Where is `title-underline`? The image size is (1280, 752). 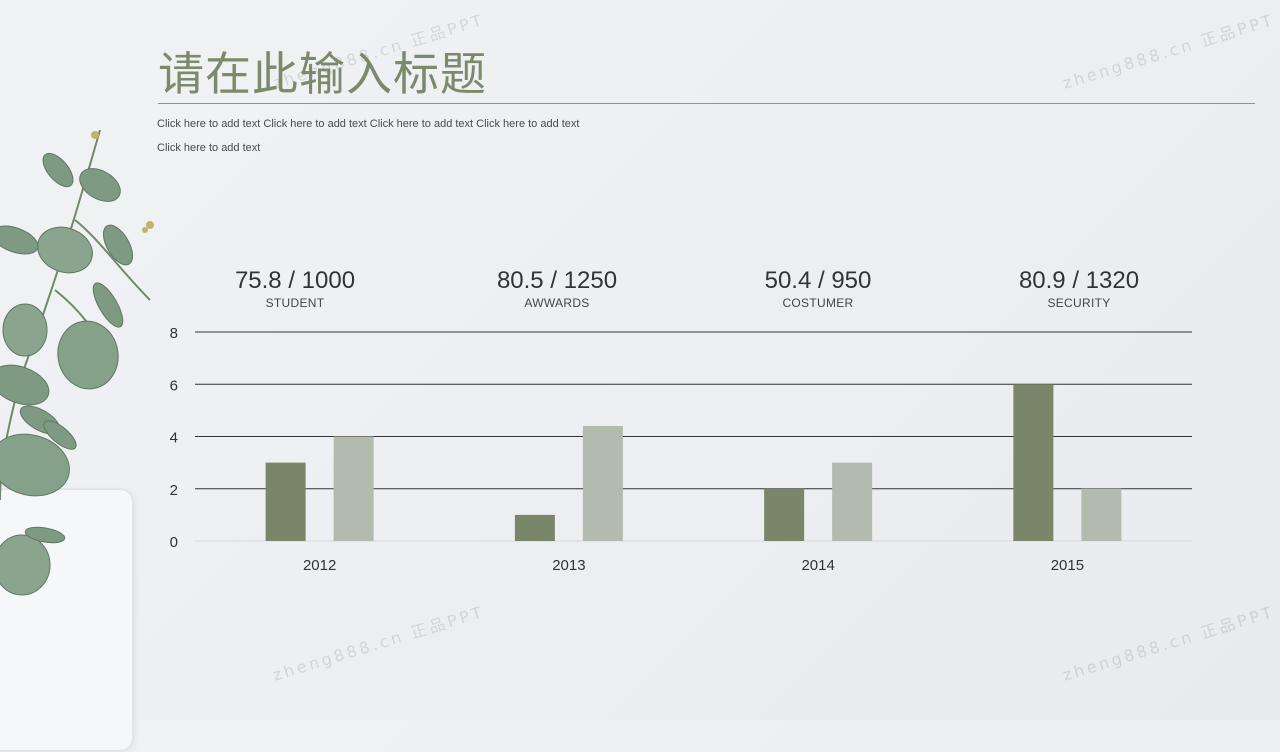 title-underline is located at coordinates (706, 103).